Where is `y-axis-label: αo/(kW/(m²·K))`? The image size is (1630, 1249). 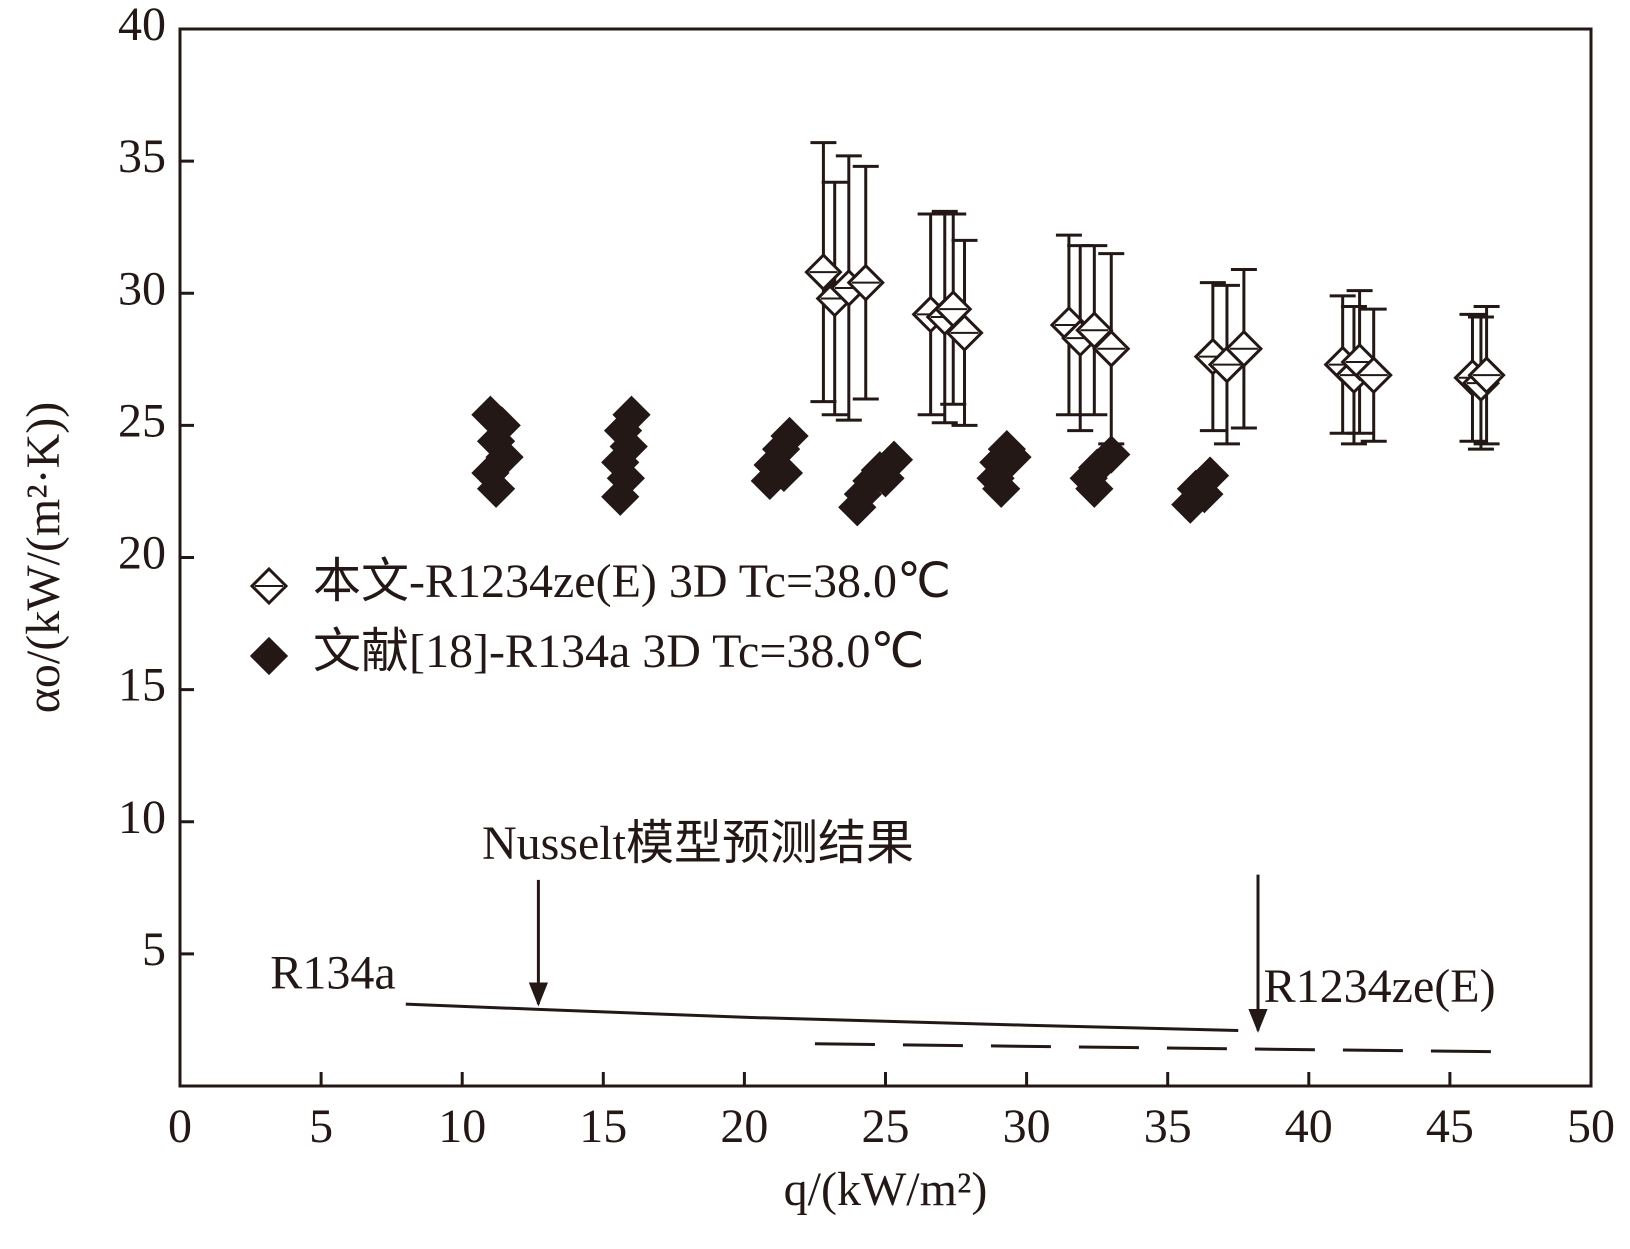 y-axis-label: αo/(kW/(m²·K)) is located at coordinates (43, 557).